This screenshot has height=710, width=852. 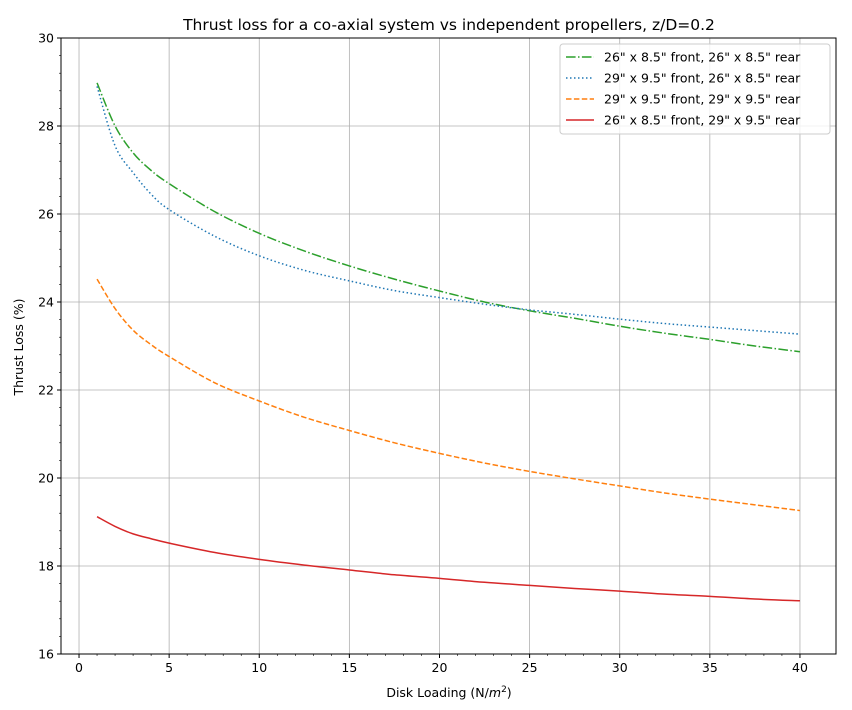 What do you see at coordinates (702, 57) in the screenshot?
I see `legend-label: 26" x 8.5" front, 26" x 8.5" rear` at bounding box center [702, 57].